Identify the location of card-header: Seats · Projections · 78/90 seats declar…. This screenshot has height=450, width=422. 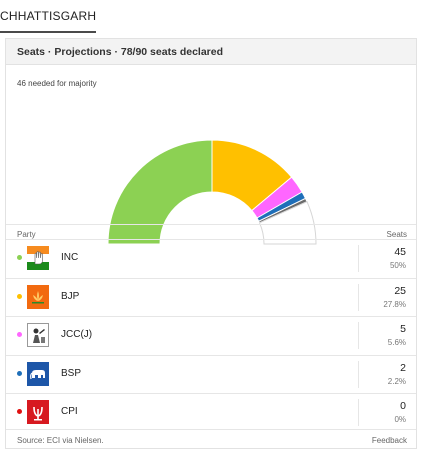
(211, 52).